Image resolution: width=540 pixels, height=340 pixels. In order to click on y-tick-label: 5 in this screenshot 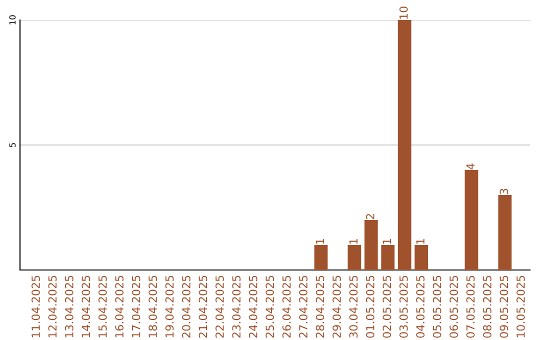, I will do `click(12, 145)`.